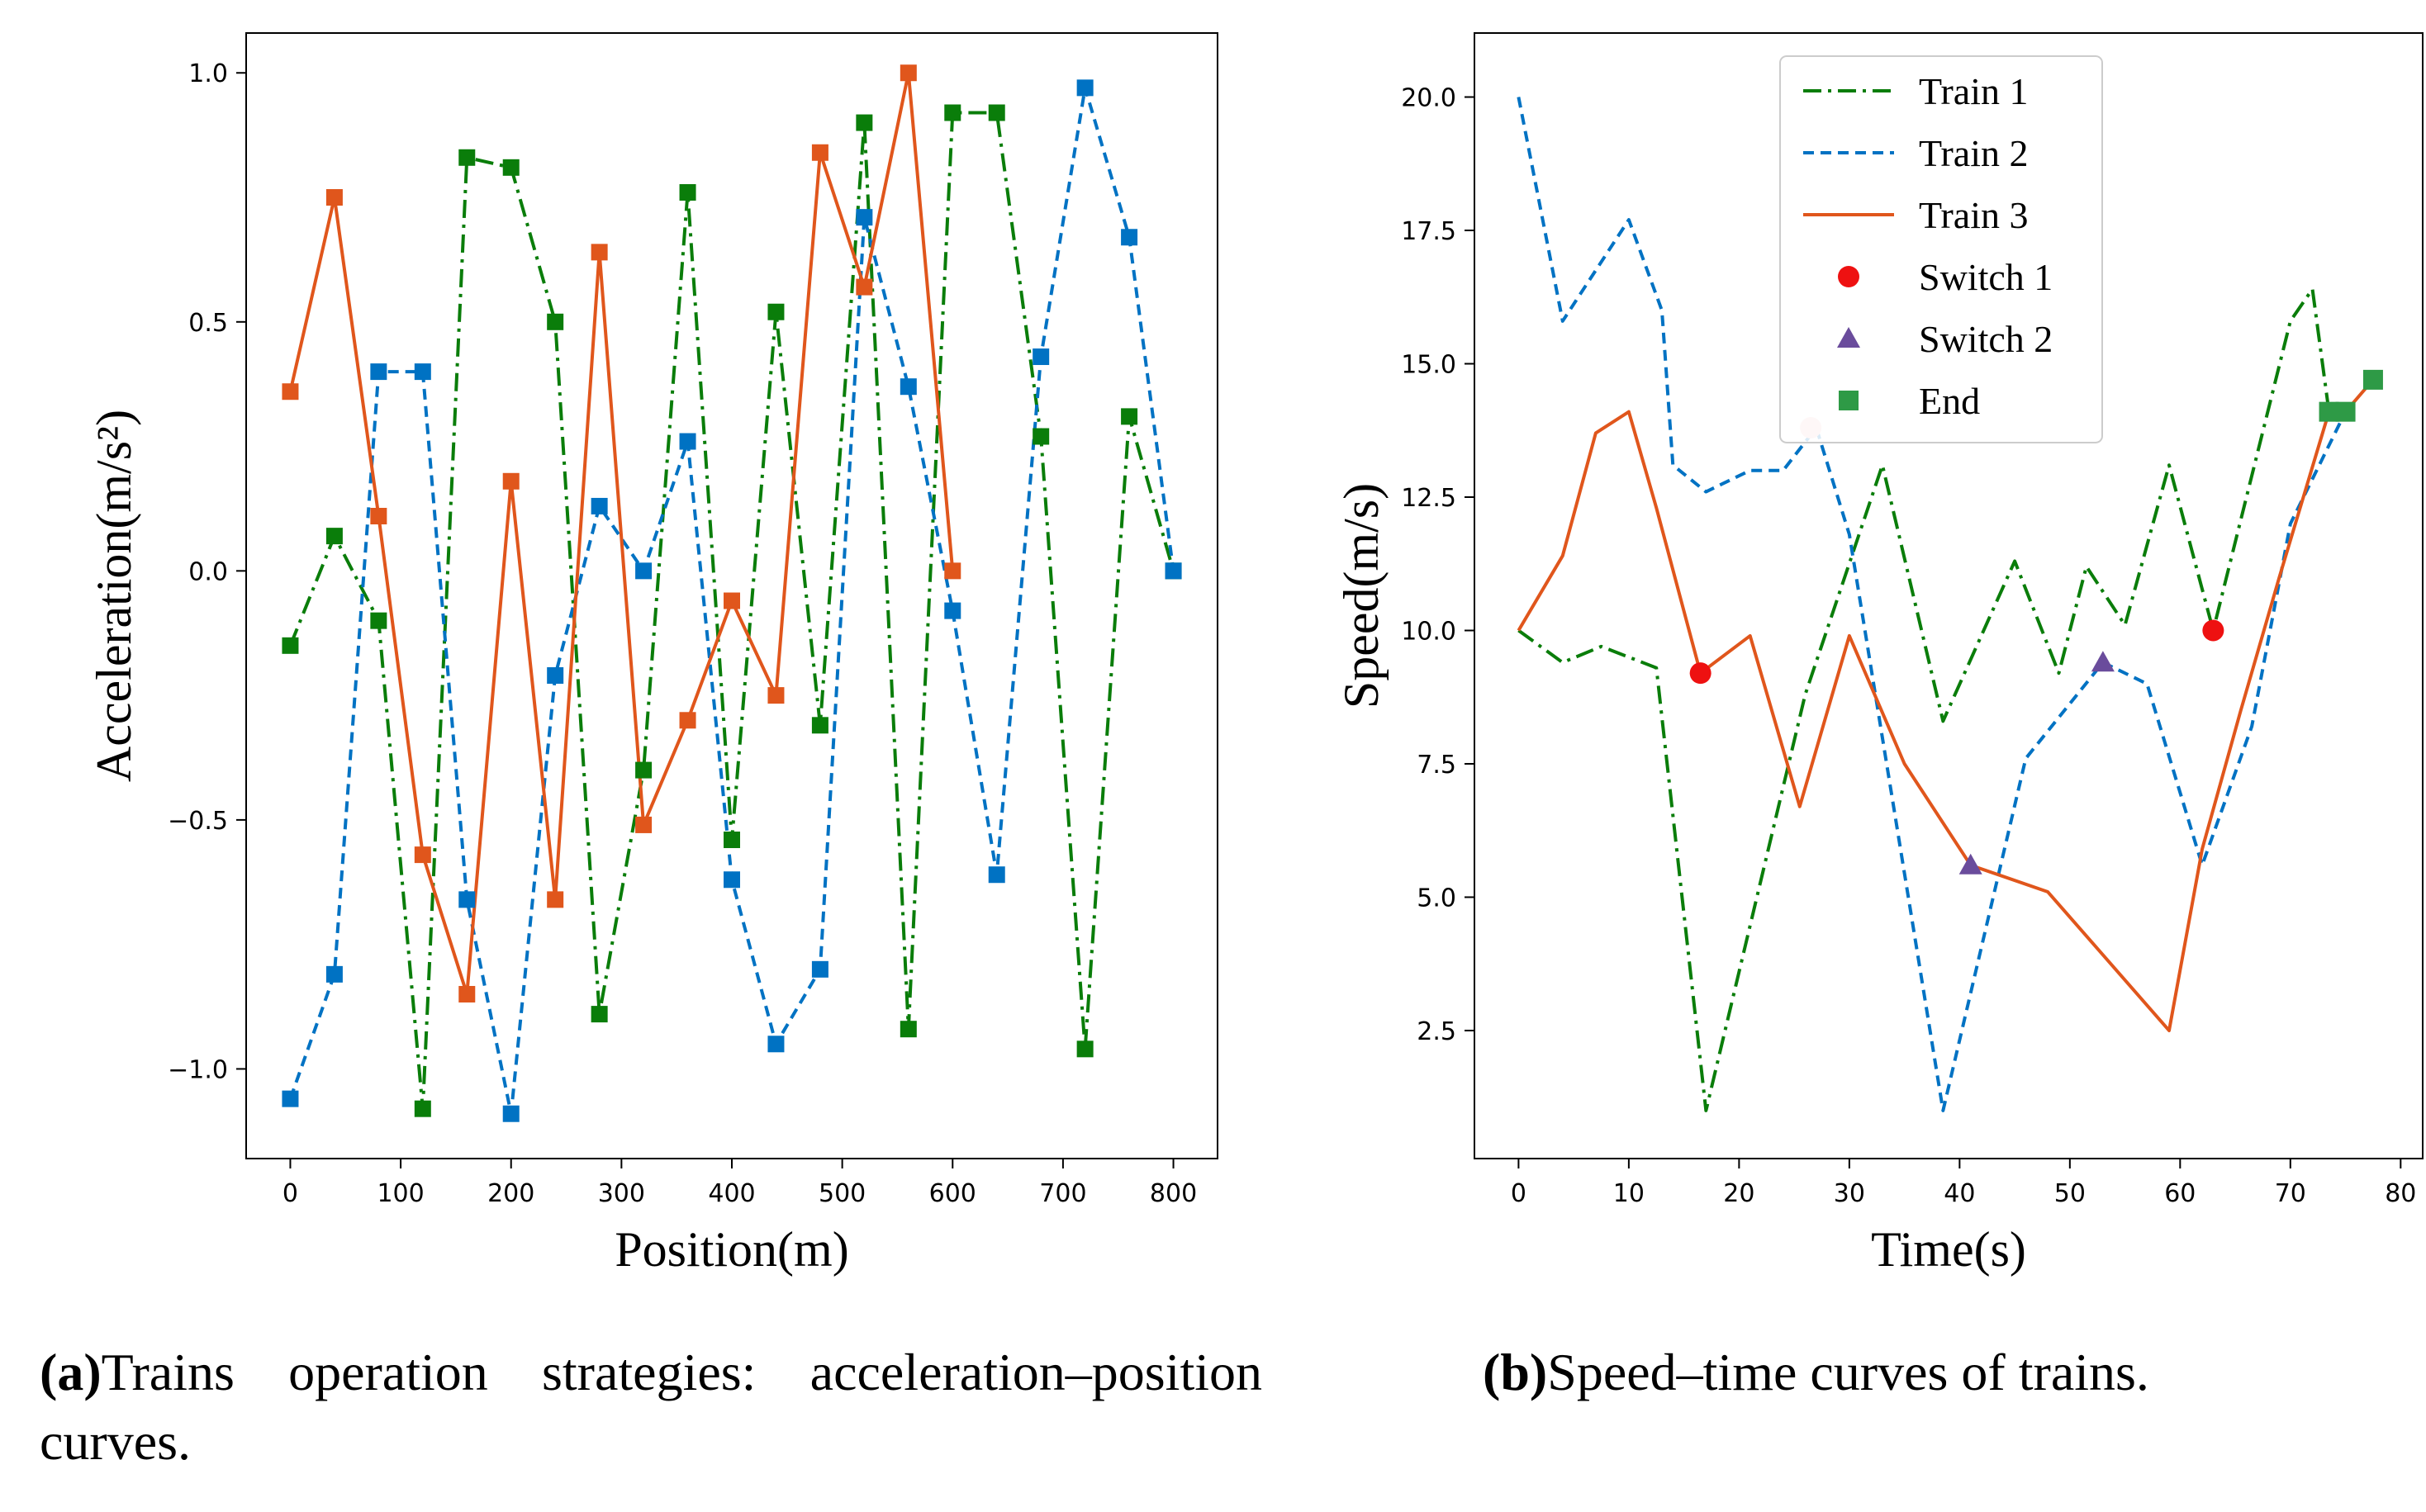 The width and height of the screenshot is (2426, 1512). I want to click on a-x-tick-label: 700, so click(1062, 1193).